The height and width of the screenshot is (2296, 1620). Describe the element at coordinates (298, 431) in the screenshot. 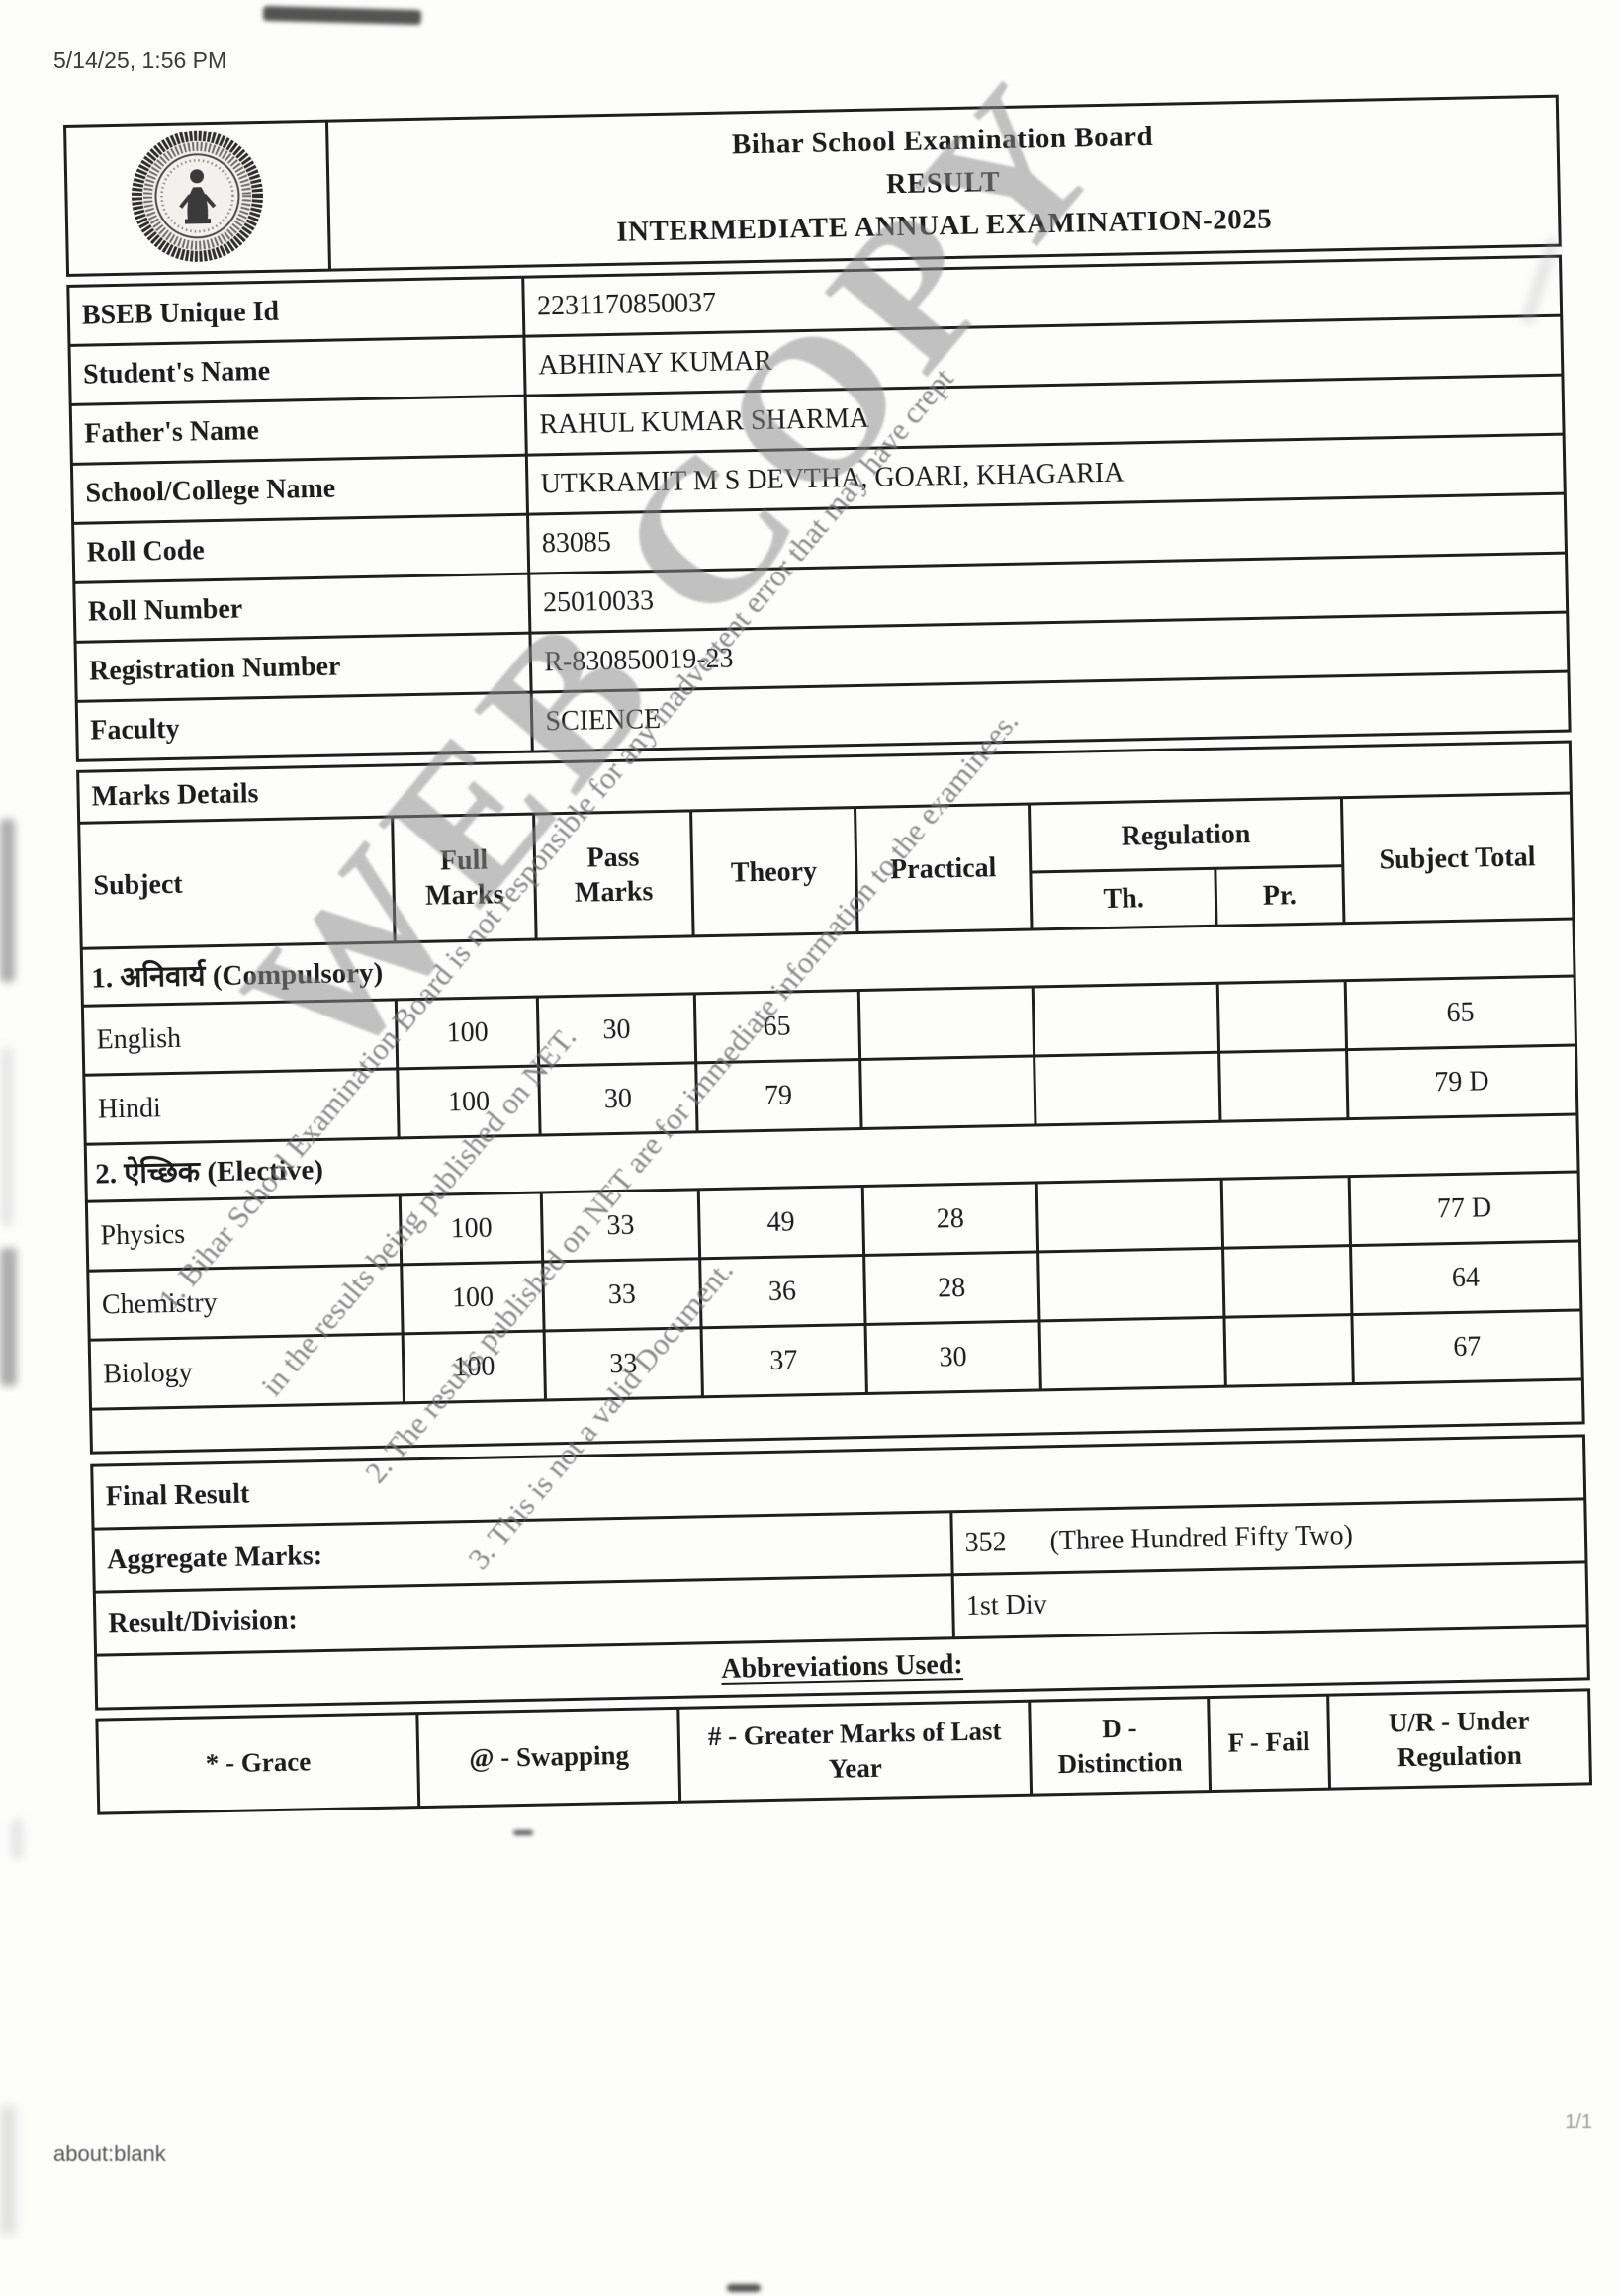

I see `info-label: Father's Name` at that location.